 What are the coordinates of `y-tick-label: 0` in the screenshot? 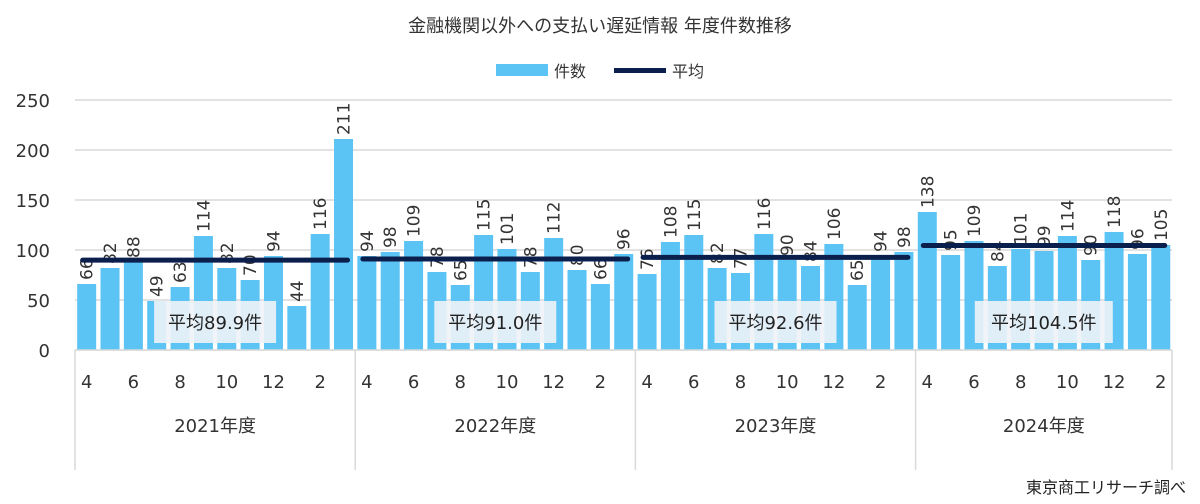 It's located at (44, 351).